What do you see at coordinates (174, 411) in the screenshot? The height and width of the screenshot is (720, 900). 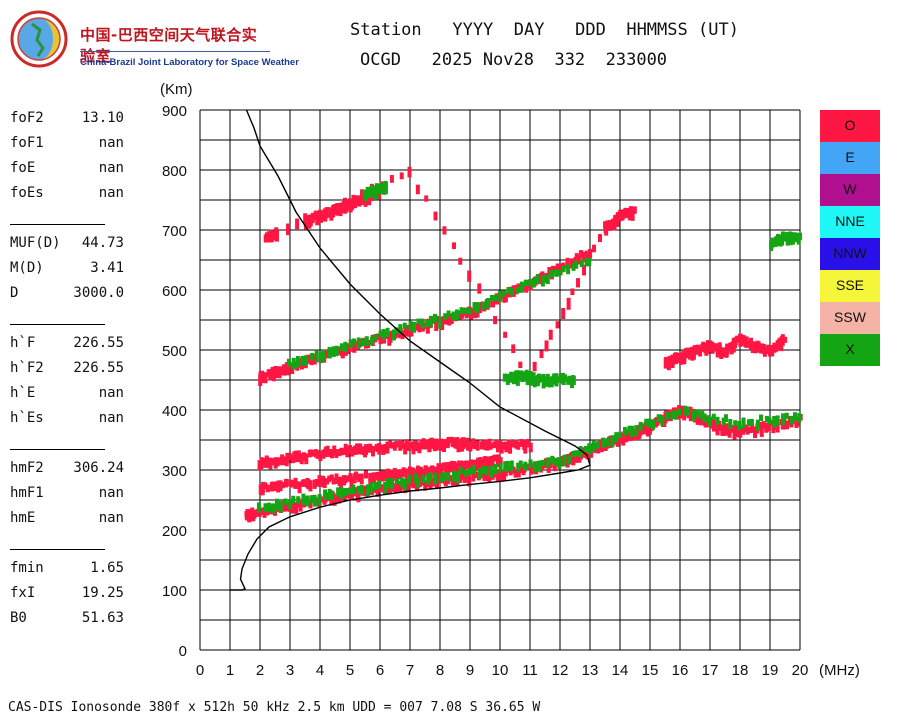 I see `y-tick-label: 400` at bounding box center [174, 411].